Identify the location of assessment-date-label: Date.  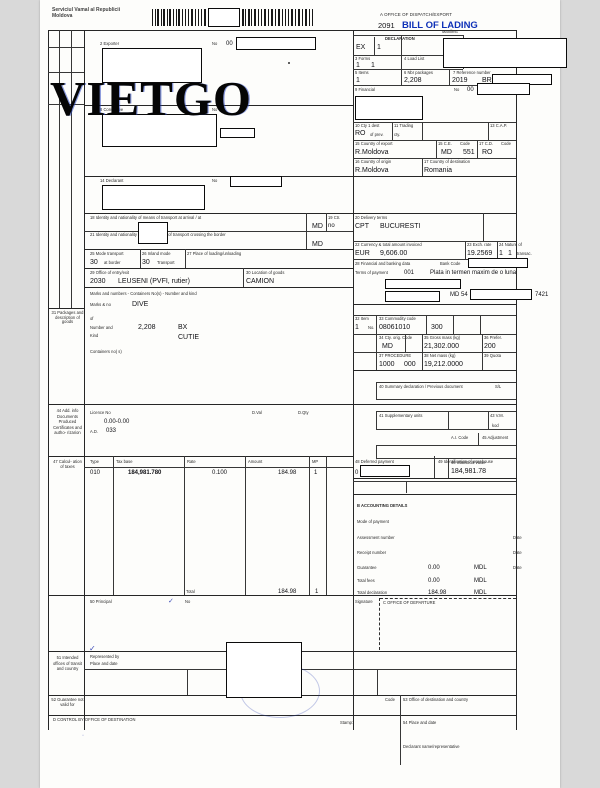
(517, 537).